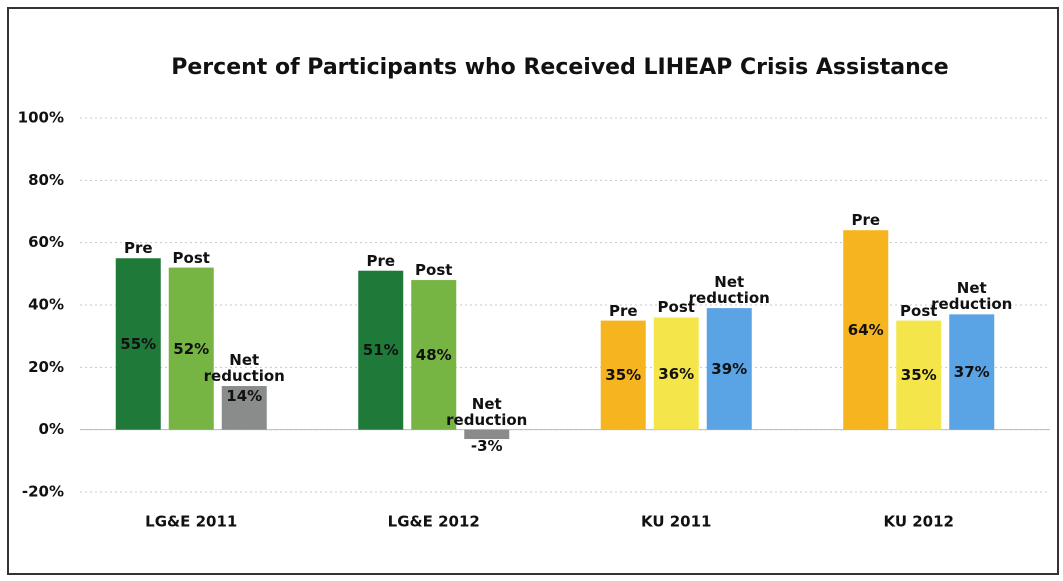 This screenshot has width=1063, height=581. I want to click on value-label: 64%, so click(865, 329).